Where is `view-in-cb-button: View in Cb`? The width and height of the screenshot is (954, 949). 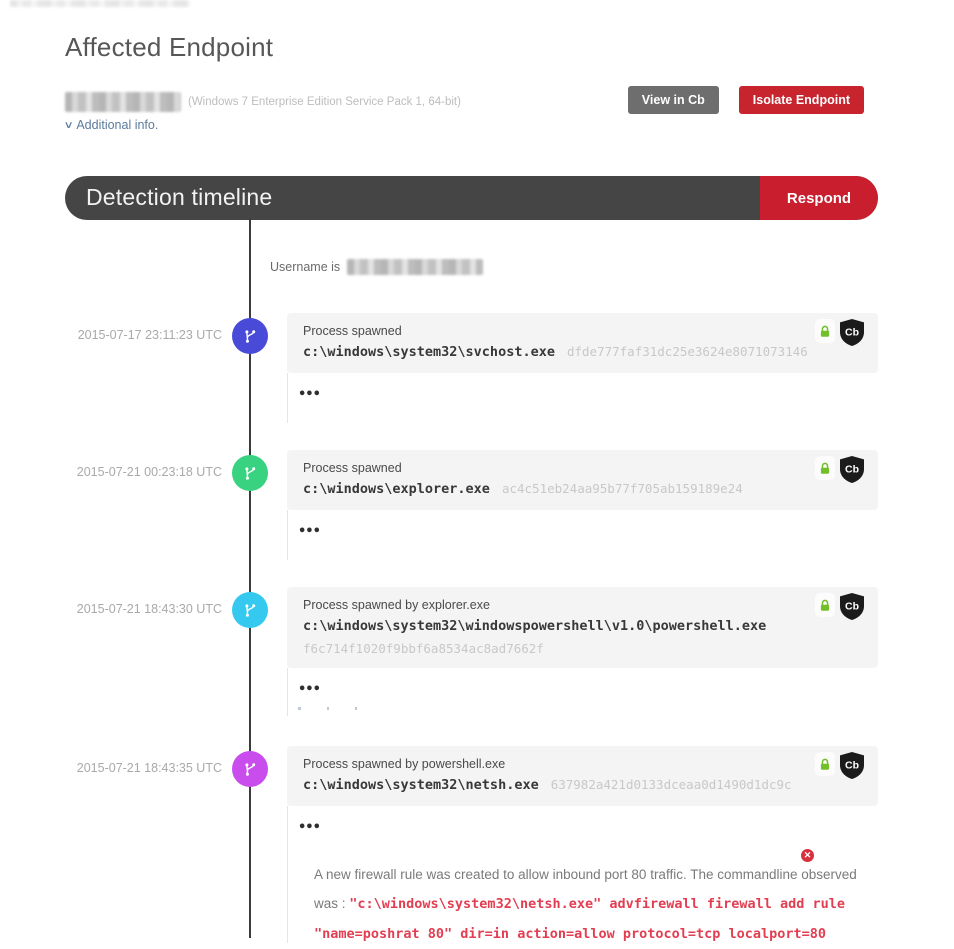 view-in-cb-button: View in Cb is located at coordinates (673, 100).